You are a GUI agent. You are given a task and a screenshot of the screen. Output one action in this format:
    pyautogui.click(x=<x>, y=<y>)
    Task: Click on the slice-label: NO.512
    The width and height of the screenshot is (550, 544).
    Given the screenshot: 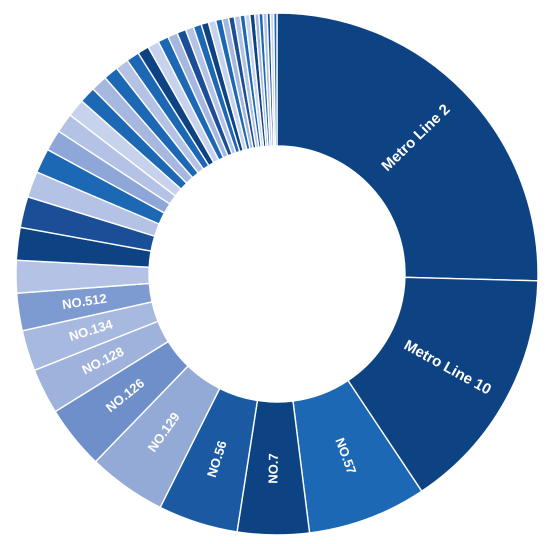 What is the action you would take?
    pyautogui.click(x=84, y=301)
    